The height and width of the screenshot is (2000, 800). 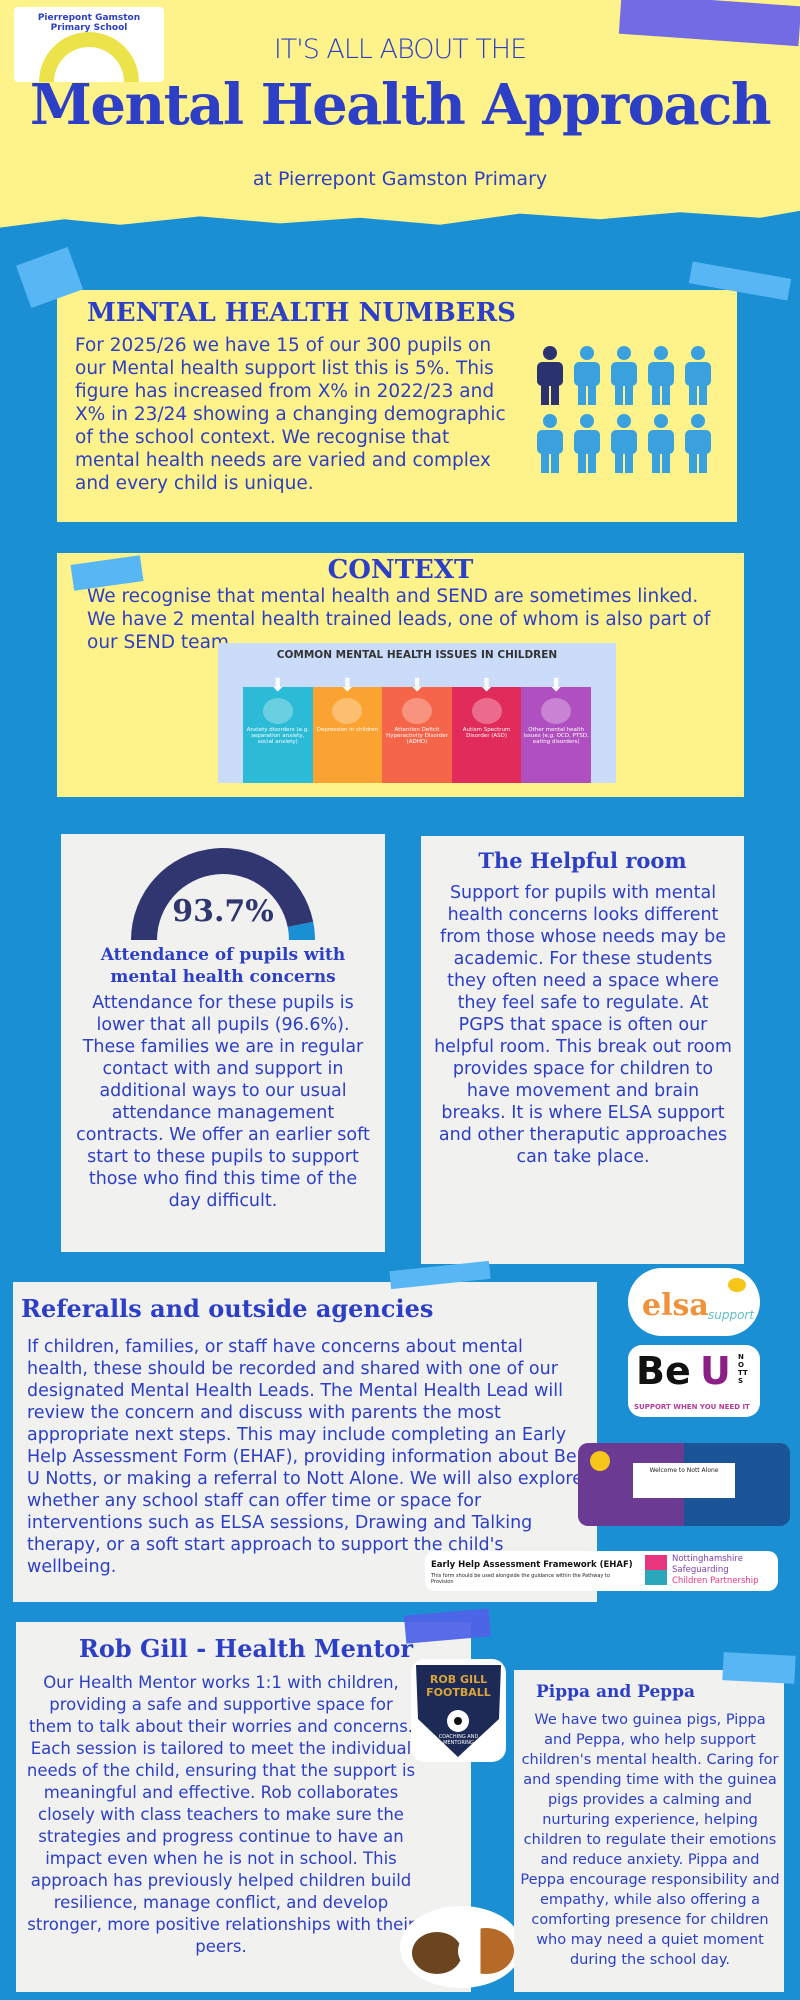 What do you see at coordinates (400, 105) in the screenshot?
I see `page-title: Mental Health Approach` at bounding box center [400, 105].